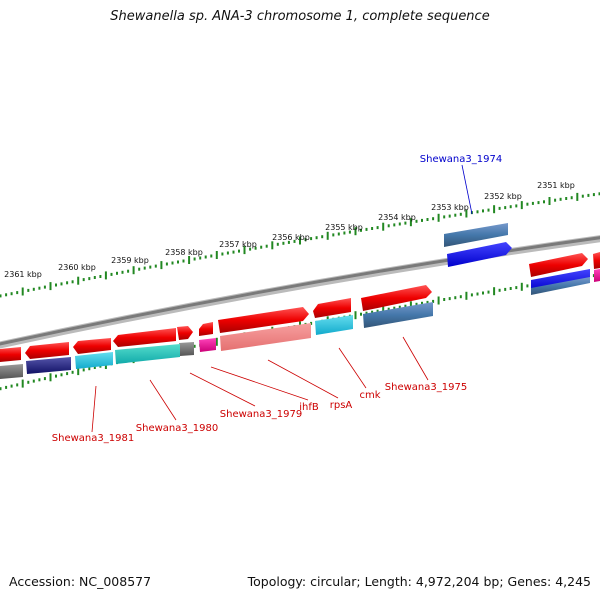 This screenshot has width=600, height=600. Describe the element at coordinates (261, 414) in the screenshot. I see `label-shewana3-1979: Shewana3_1979` at that location.